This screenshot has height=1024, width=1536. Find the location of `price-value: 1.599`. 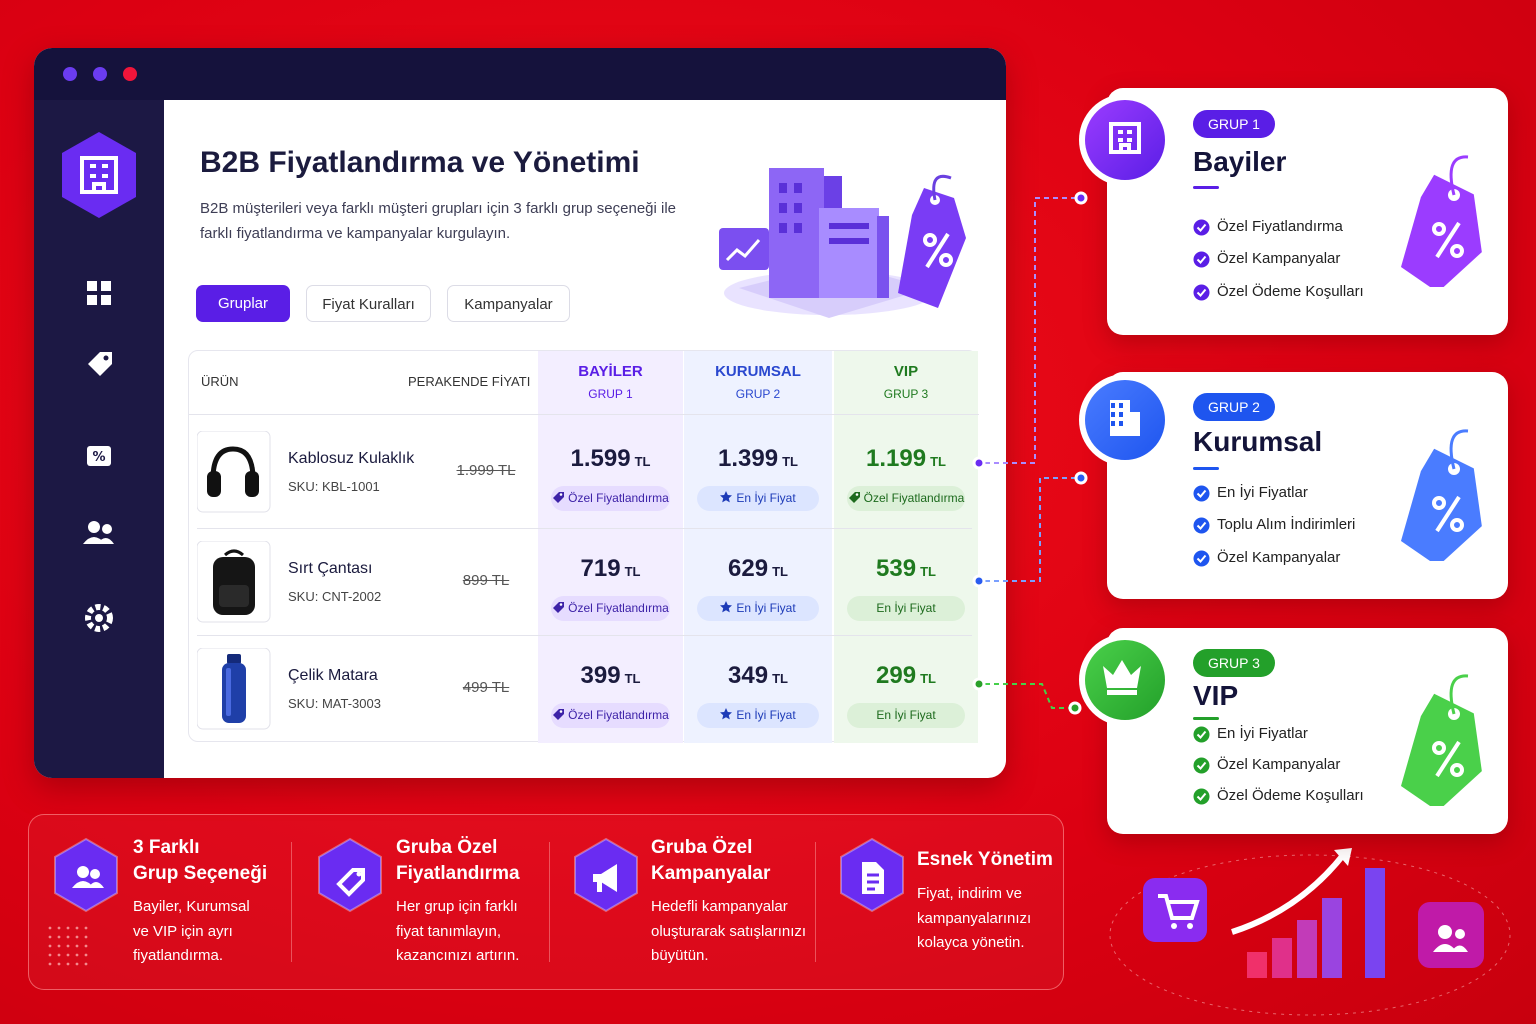

price-value: 1.599 is located at coordinates (600, 458).